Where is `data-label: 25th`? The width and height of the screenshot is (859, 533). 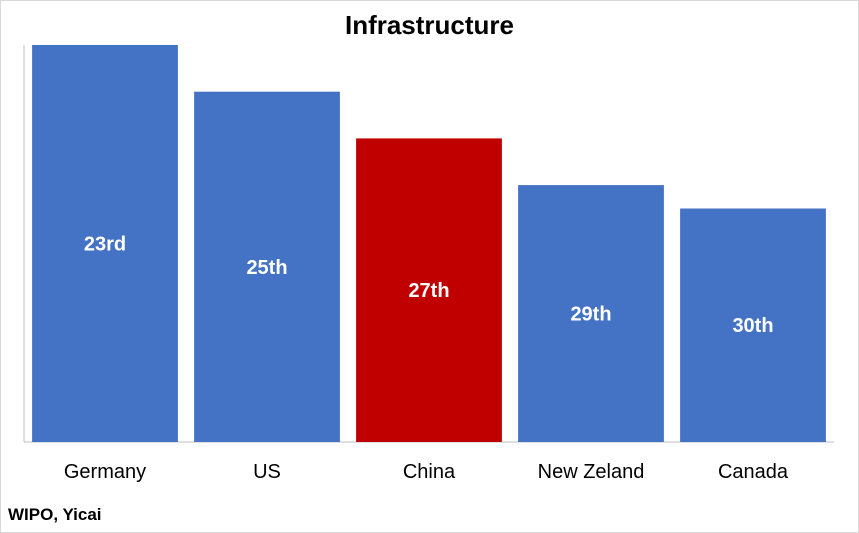
data-label: 25th is located at coordinates (266, 268).